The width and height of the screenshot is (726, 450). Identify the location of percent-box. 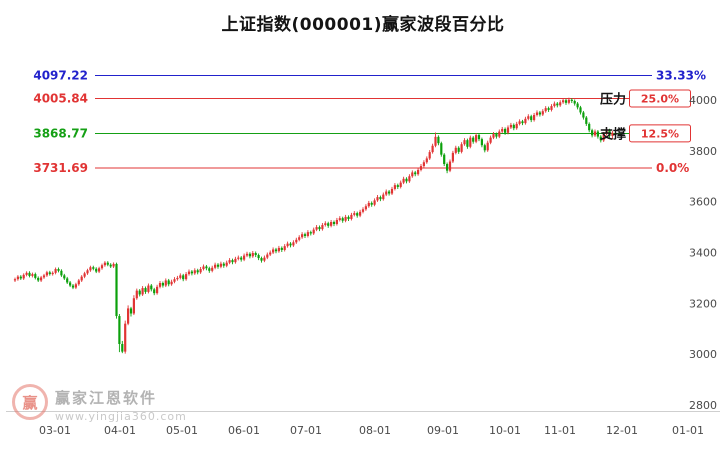
(660, 133).